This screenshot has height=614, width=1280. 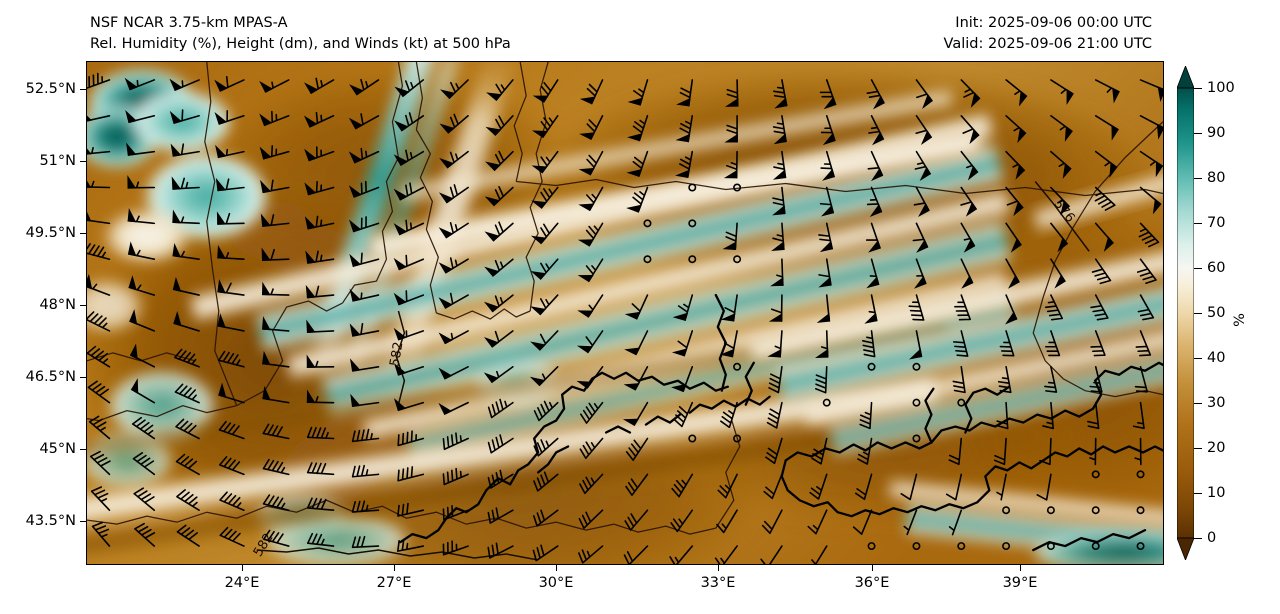 What do you see at coordinates (57, 449) in the screenshot?
I see `y-axis-label-5: 45°N` at bounding box center [57, 449].